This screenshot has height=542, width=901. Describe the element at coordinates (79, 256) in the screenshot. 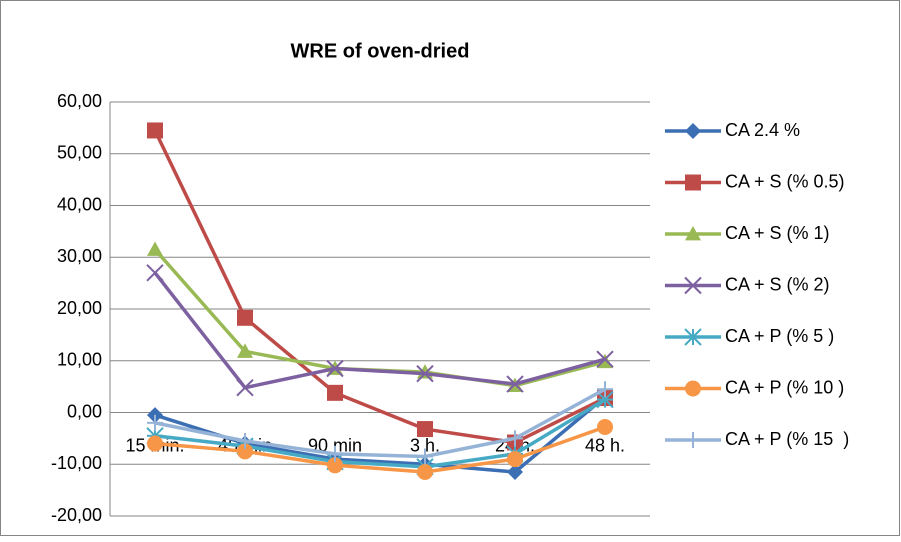

I see `y-tick-label: 30,00` at that location.